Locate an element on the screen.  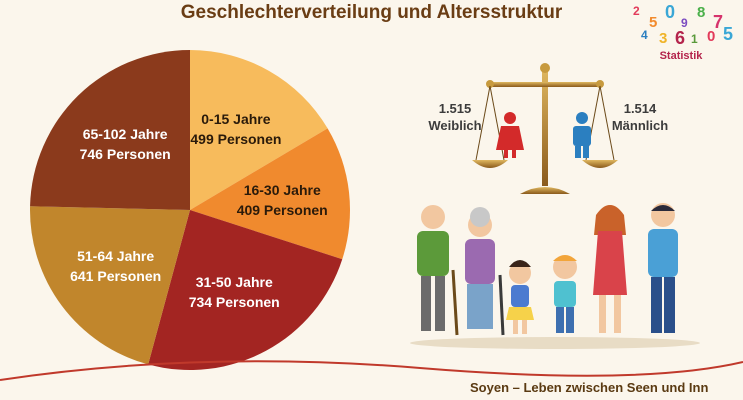
girl-figure is located at coordinates (520, 297).